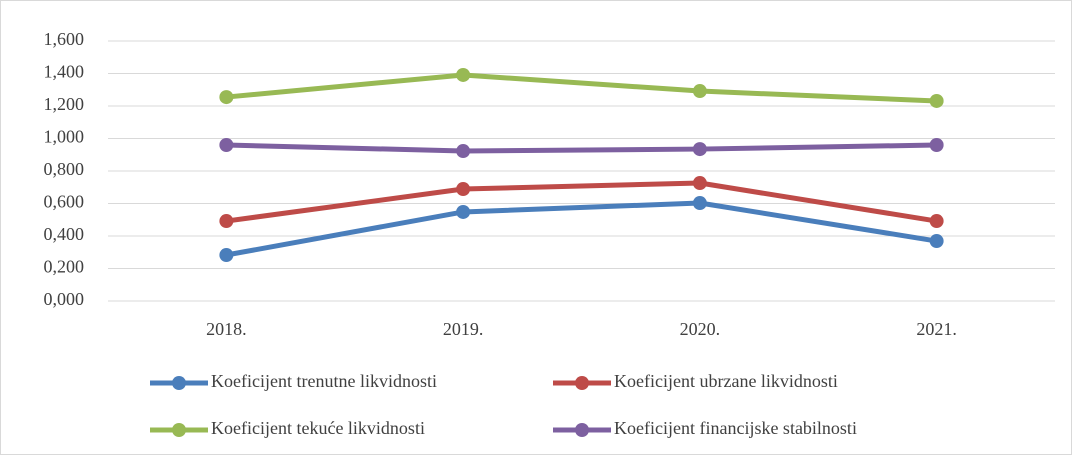  Describe the element at coordinates (735, 428) in the screenshot. I see `legend-label: Koeficijent financijske stabilnosti` at that location.